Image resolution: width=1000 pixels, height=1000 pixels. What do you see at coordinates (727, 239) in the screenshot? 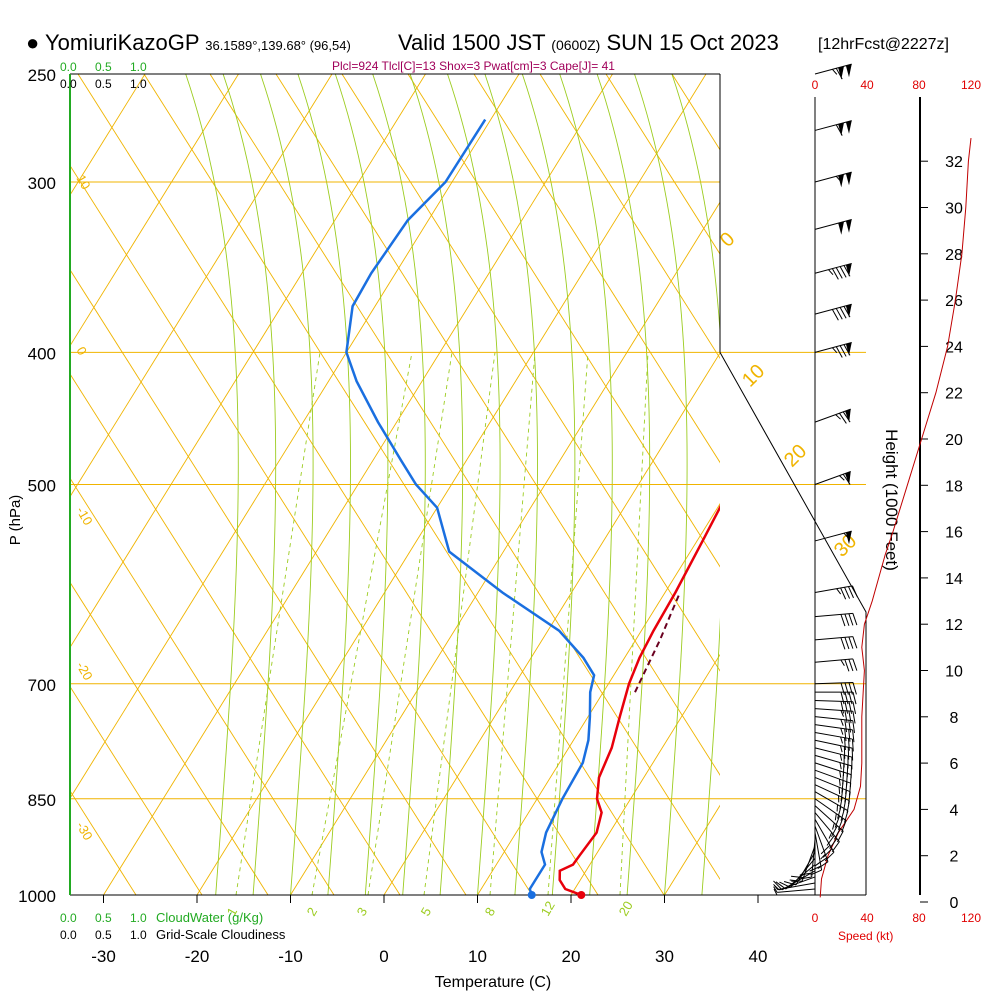
I see `dry-adiabat-label-right: 0` at bounding box center [727, 239].